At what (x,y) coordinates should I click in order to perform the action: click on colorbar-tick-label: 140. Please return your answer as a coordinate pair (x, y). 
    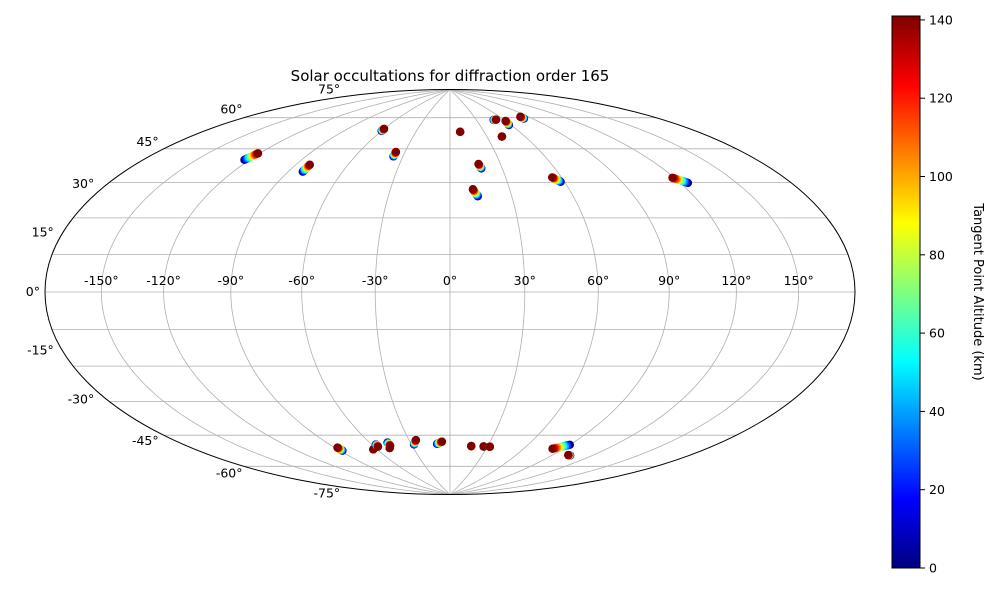
    Looking at the image, I should click on (941, 19).